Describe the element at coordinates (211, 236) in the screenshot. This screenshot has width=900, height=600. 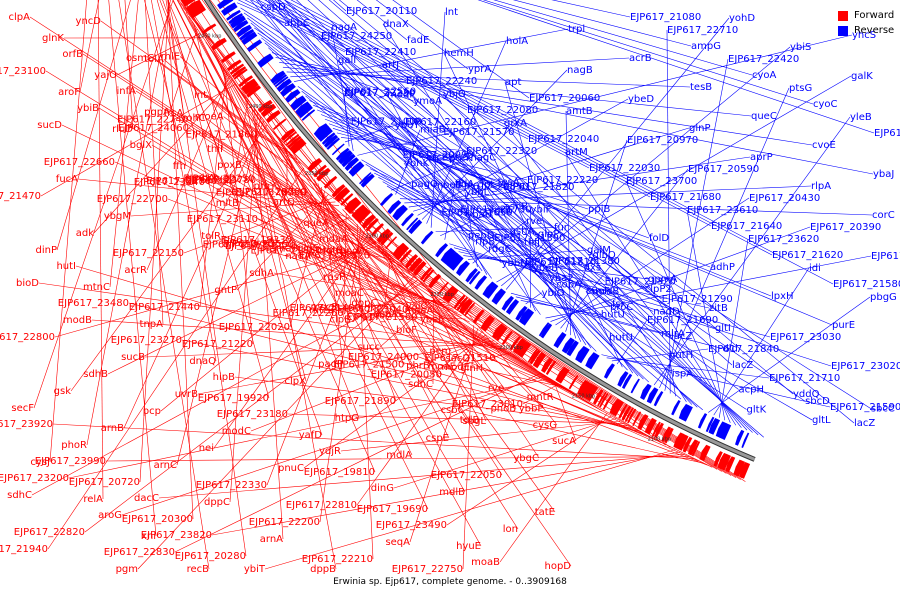
I see `forward-gene-label: tolR` at that location.